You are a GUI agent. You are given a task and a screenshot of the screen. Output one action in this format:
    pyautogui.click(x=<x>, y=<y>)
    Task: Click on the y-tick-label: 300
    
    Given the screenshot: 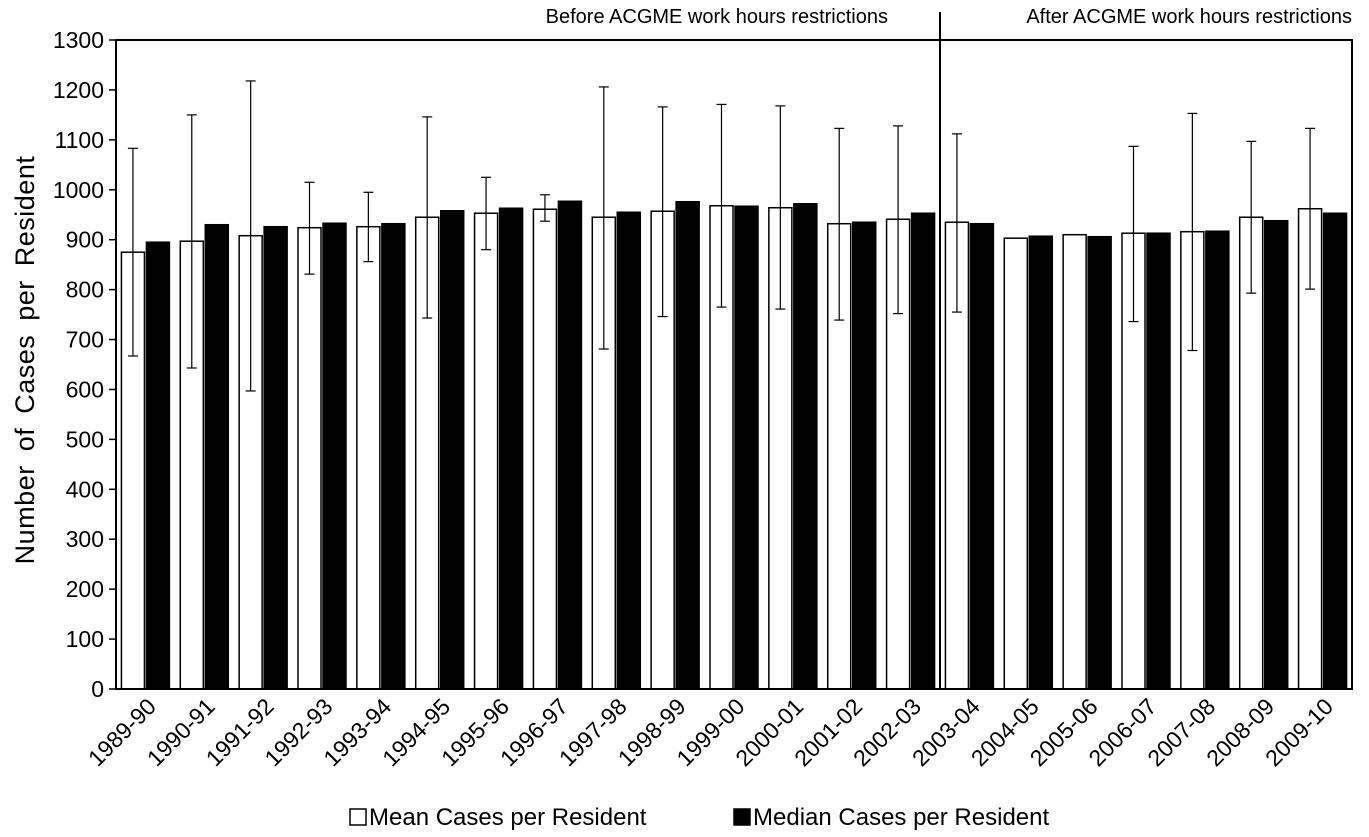 What is the action you would take?
    pyautogui.click(x=85, y=539)
    